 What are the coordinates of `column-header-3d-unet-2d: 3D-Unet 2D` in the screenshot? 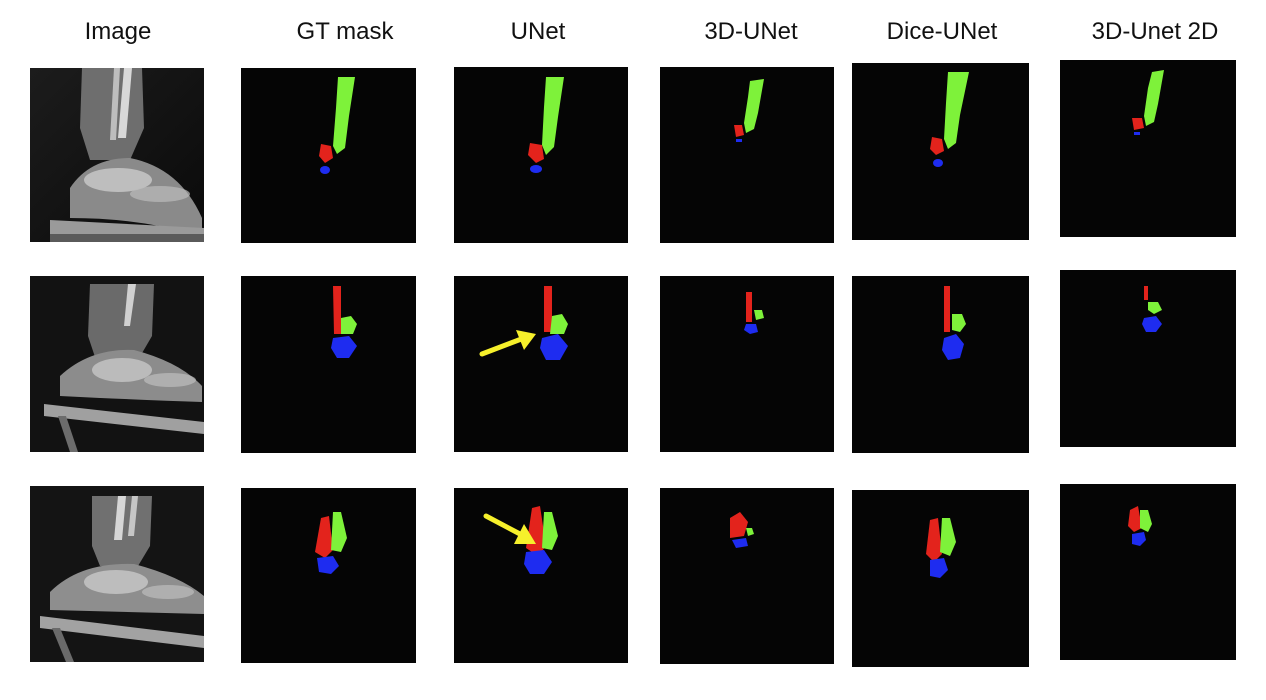 It's located at (1155, 31).